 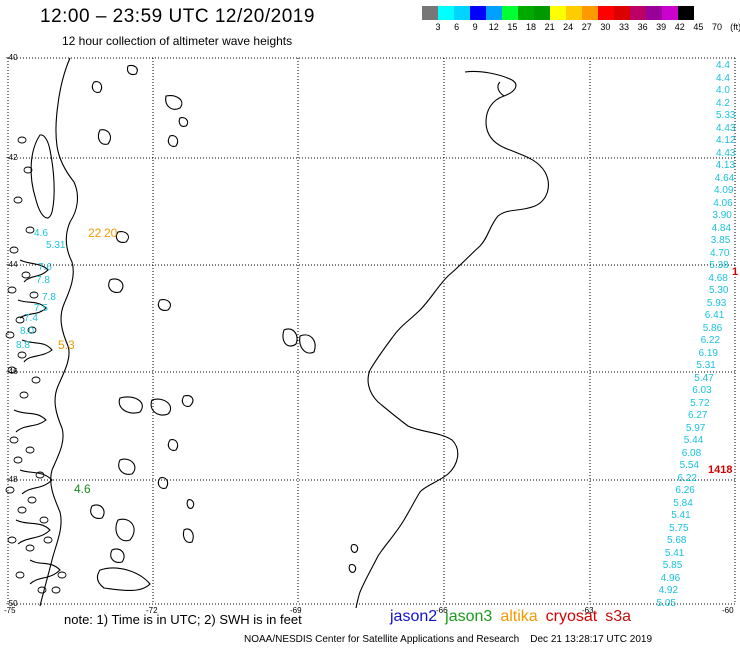 What do you see at coordinates (111, 233) in the screenshot?
I see `wave-height-label: 20` at bounding box center [111, 233].